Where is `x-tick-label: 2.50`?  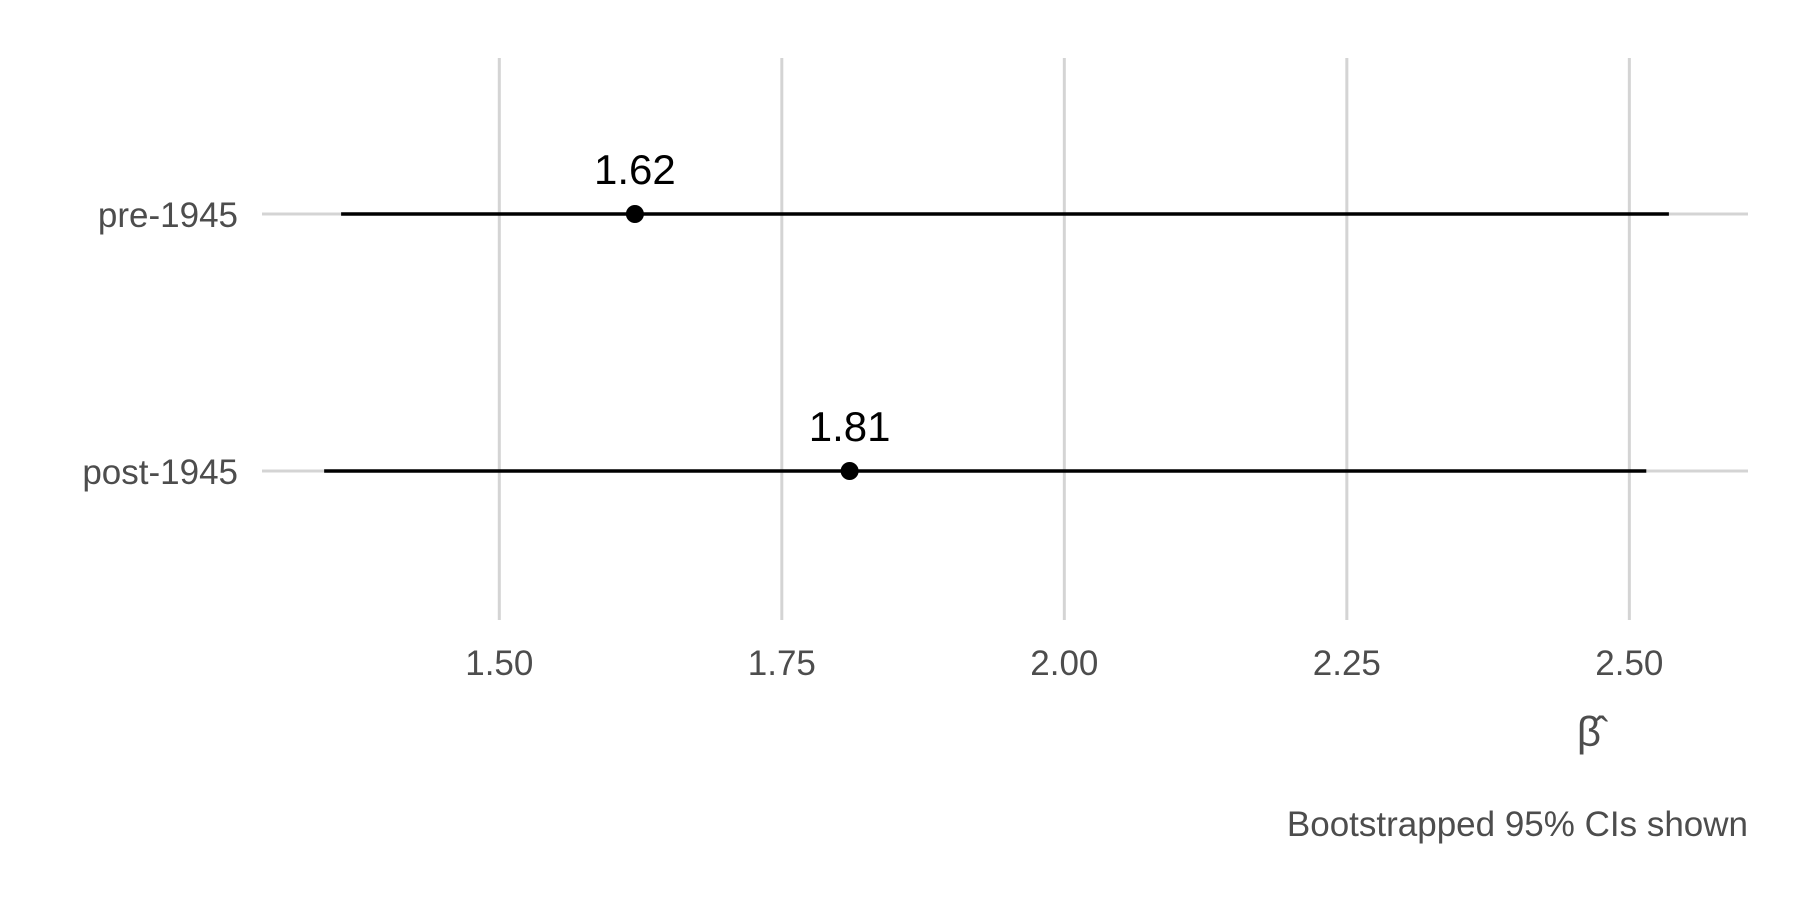 x-tick-label: 2.50 is located at coordinates (1629, 663).